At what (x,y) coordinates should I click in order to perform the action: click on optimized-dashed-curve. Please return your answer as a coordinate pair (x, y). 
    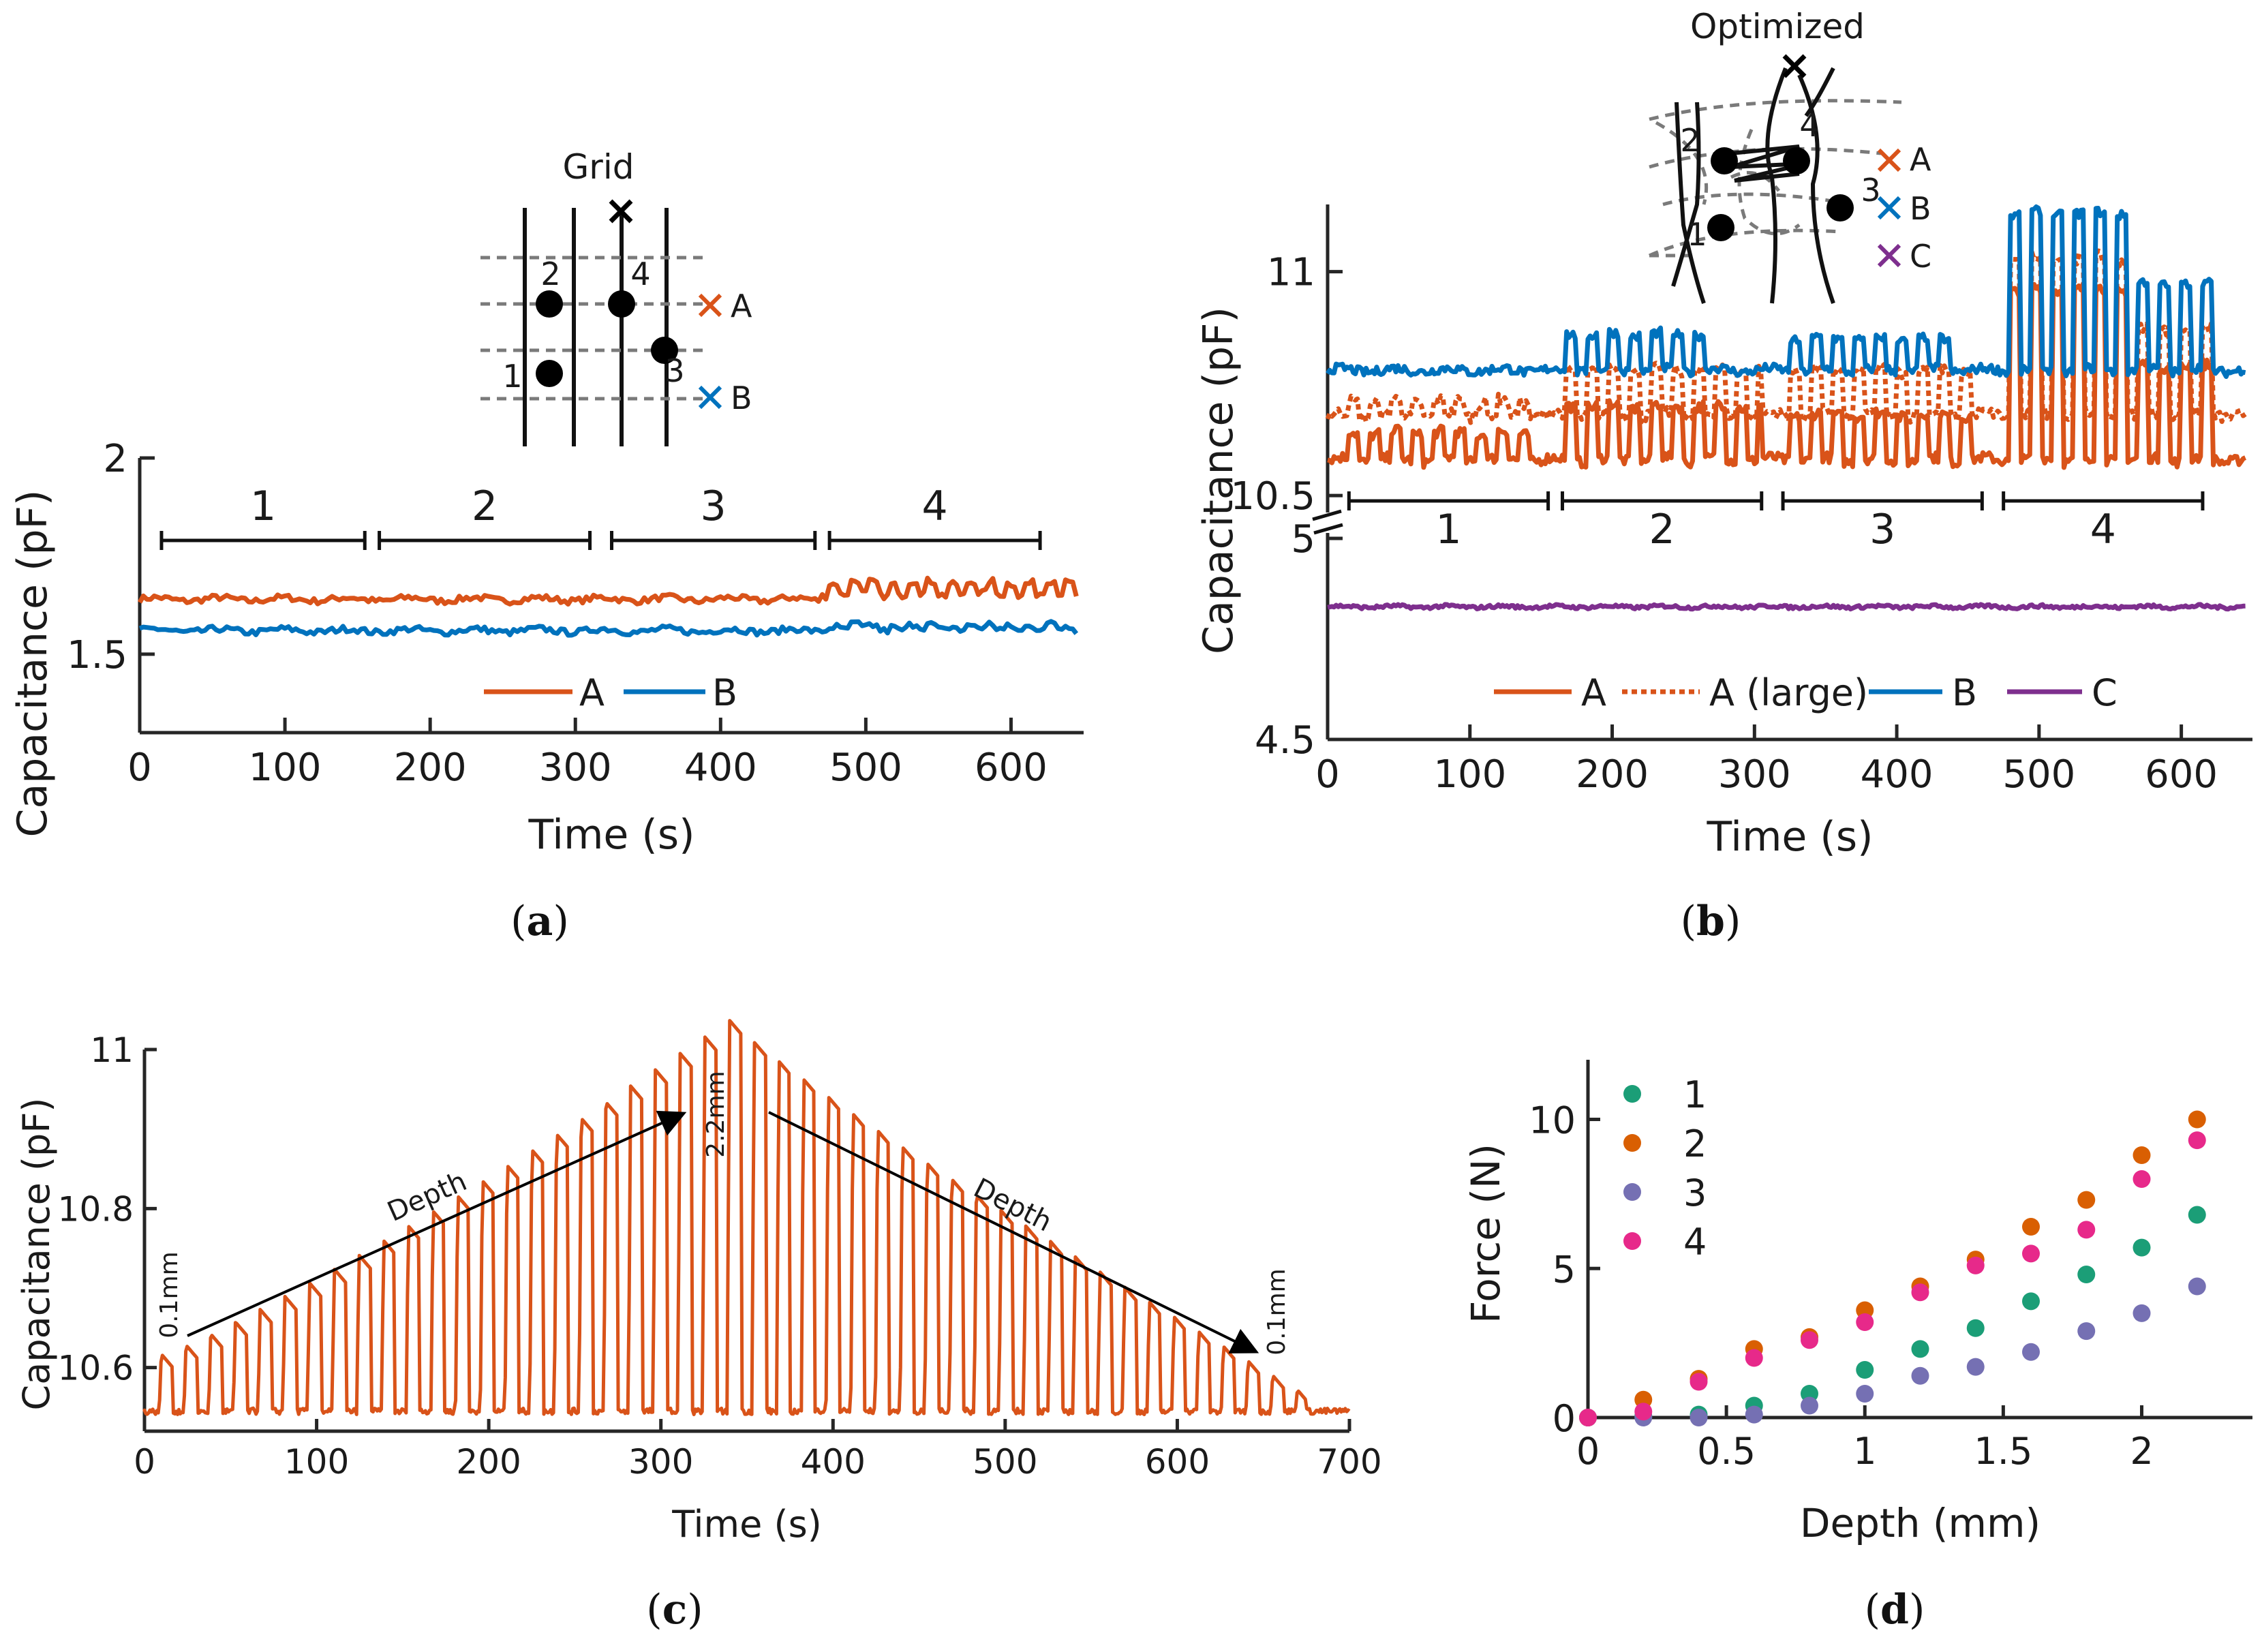
    Looking at the image, I should click on (1755, 181).